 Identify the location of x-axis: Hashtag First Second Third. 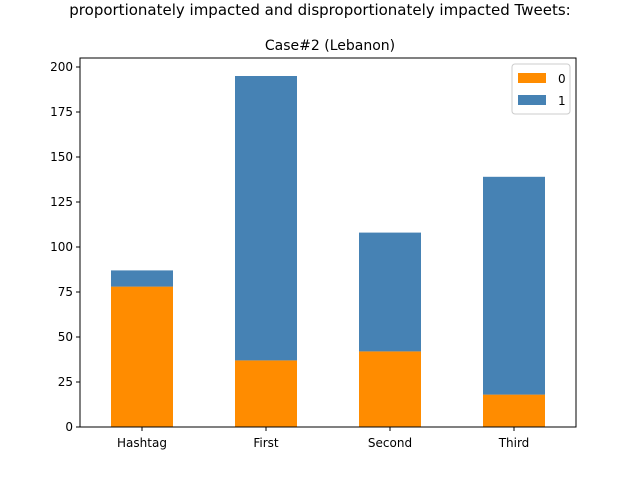
(323, 438).